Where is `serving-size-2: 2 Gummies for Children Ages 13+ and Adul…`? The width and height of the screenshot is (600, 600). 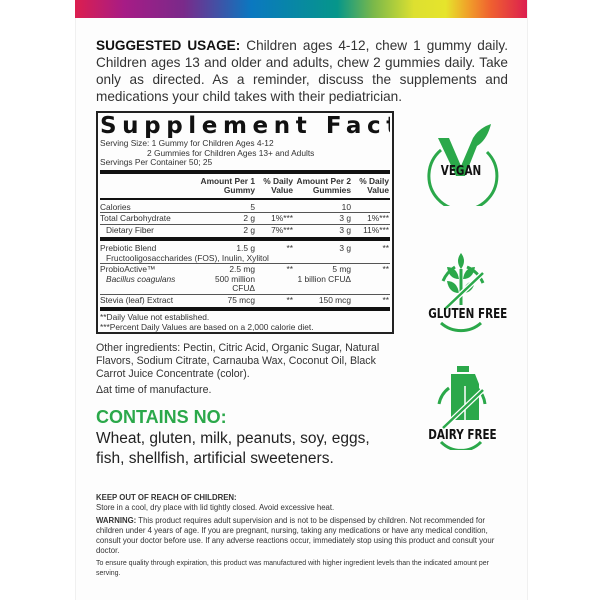 serving-size-2: 2 Gummies for Children Ages 13+ and Adul… is located at coordinates (231, 152).